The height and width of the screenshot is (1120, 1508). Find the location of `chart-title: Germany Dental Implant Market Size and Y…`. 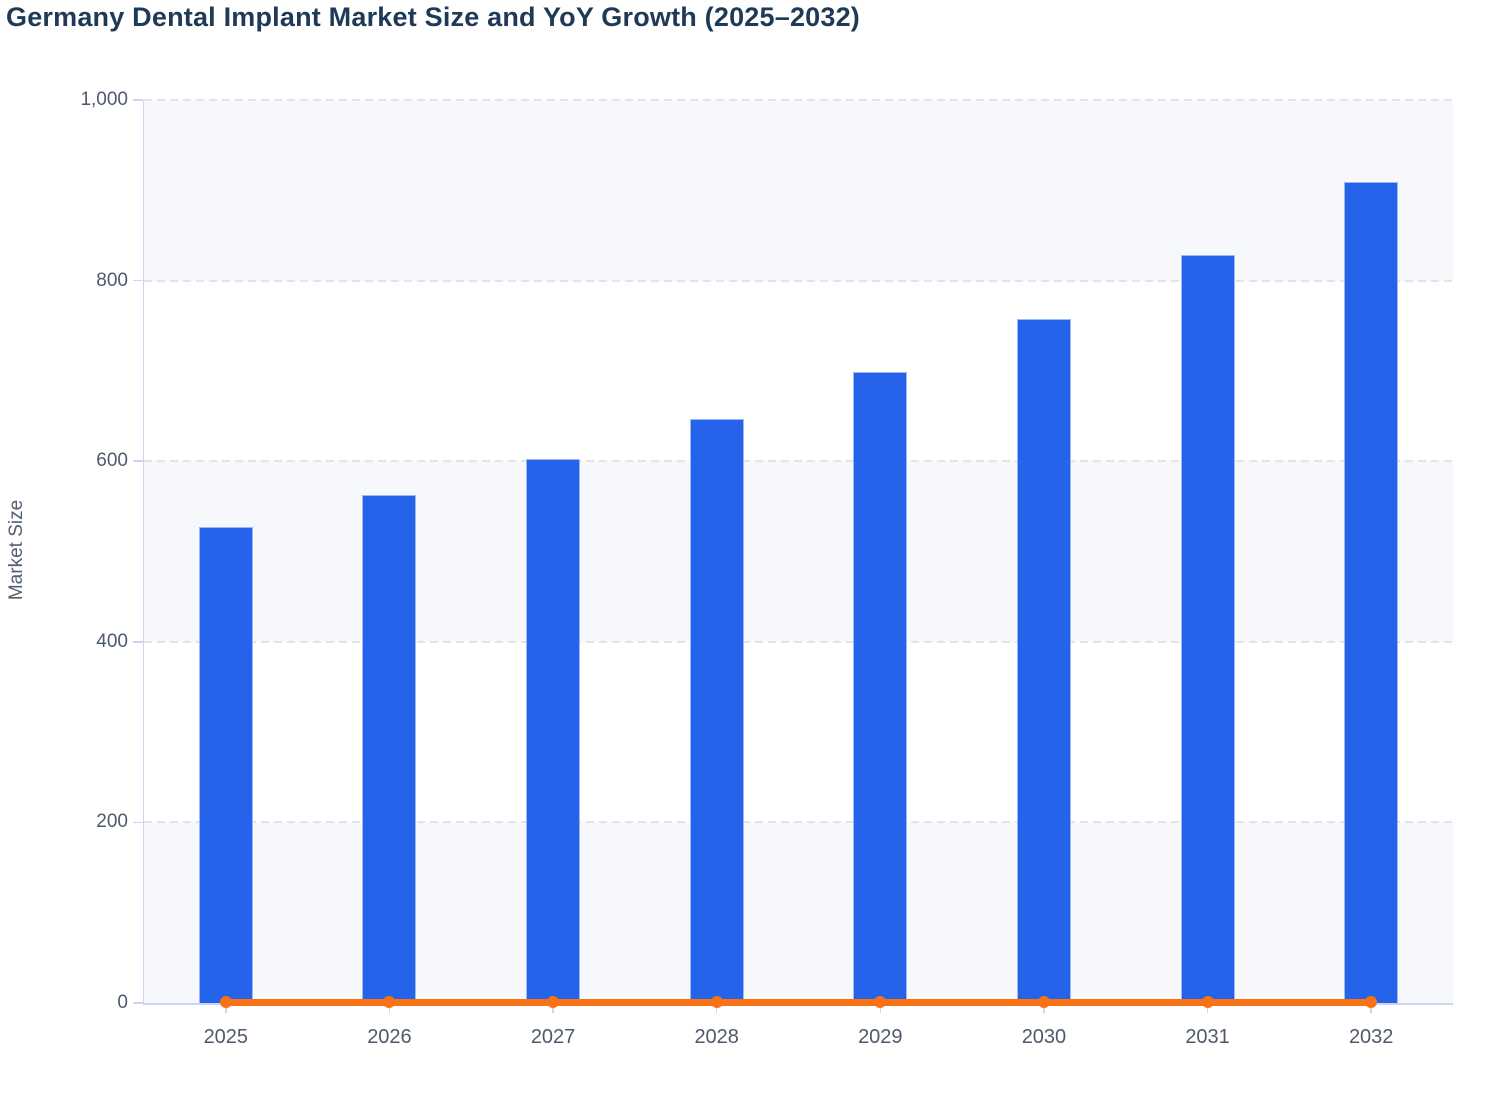

chart-title: Germany Dental Implant Market Size and Y… is located at coordinates (433, 17).